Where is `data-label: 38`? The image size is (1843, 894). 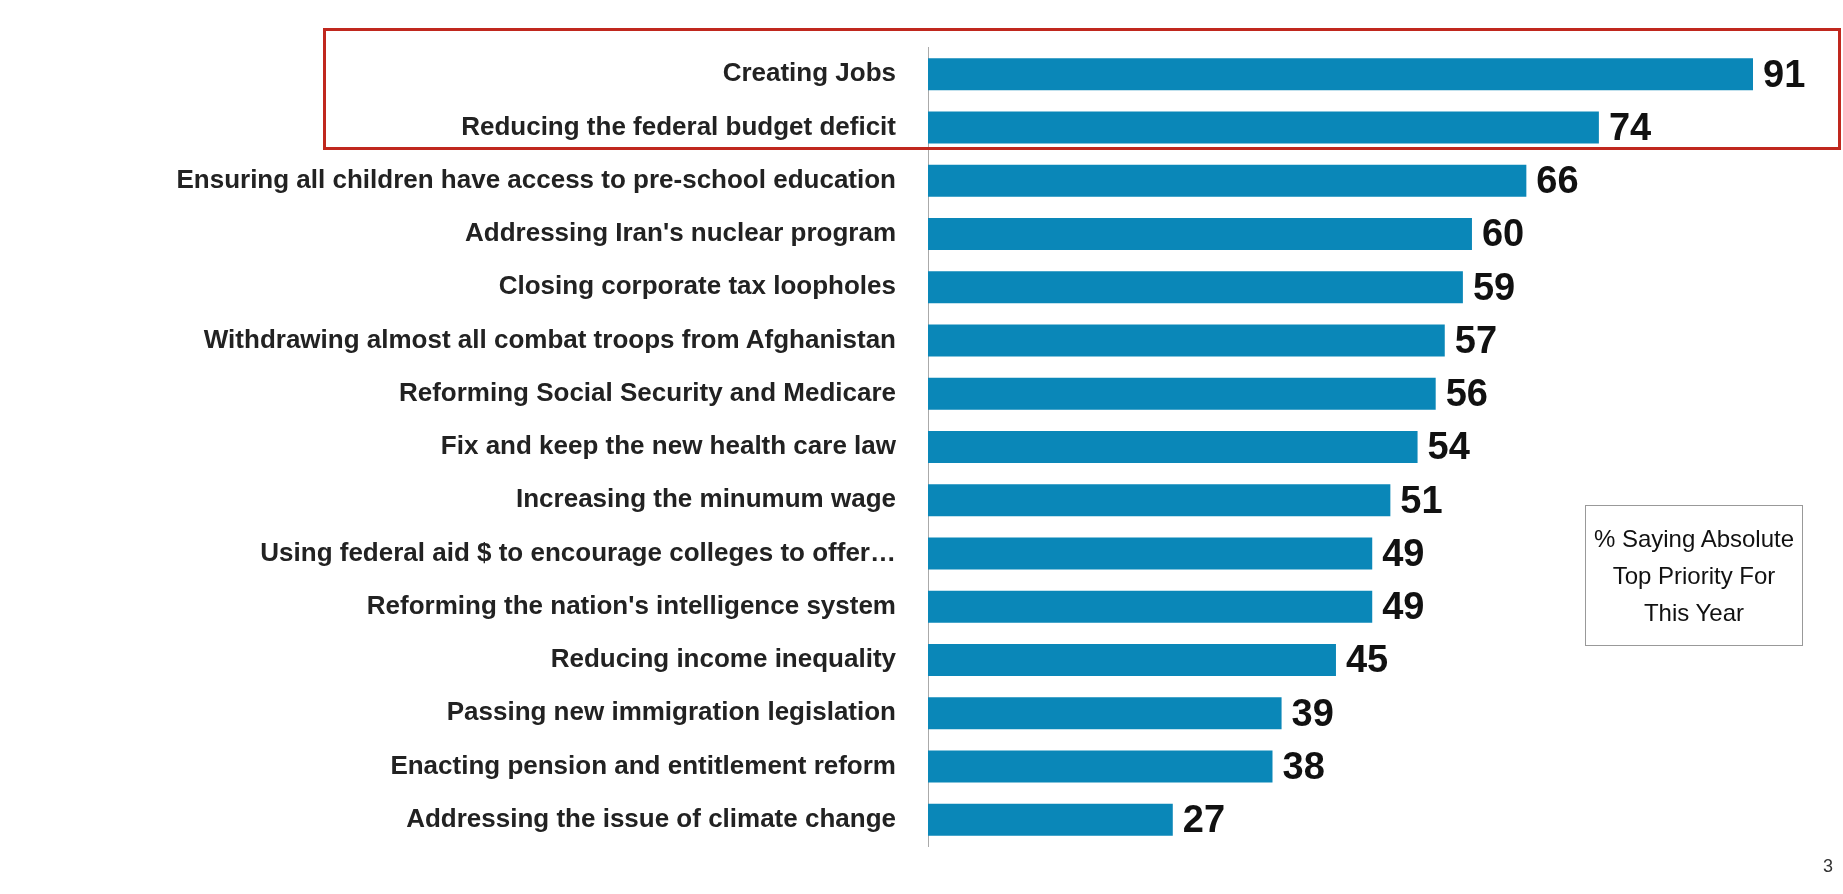 data-label: 38 is located at coordinates (1303, 766).